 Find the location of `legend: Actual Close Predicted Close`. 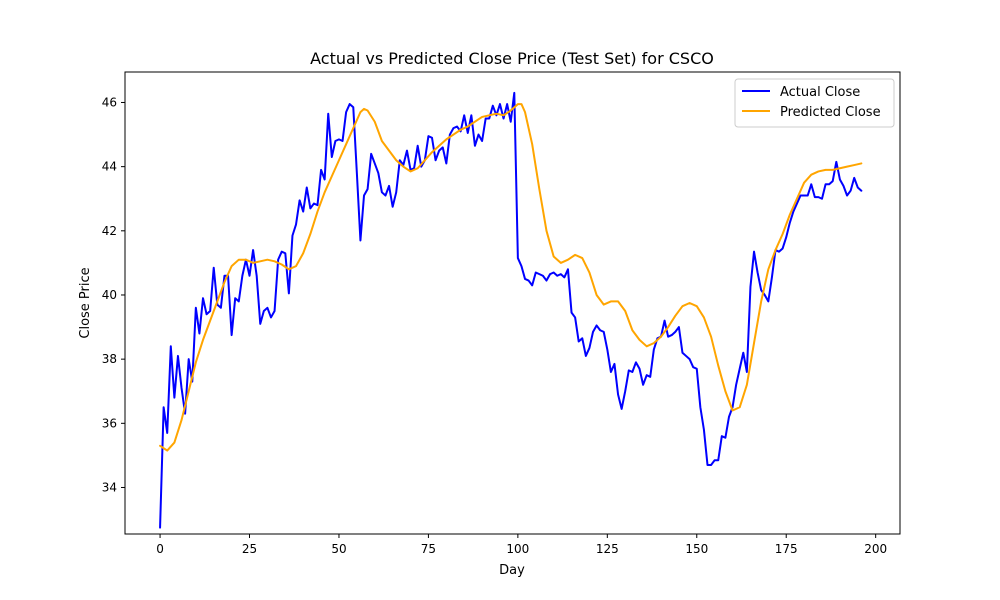

legend: Actual Close Predicted Close is located at coordinates (814, 103).